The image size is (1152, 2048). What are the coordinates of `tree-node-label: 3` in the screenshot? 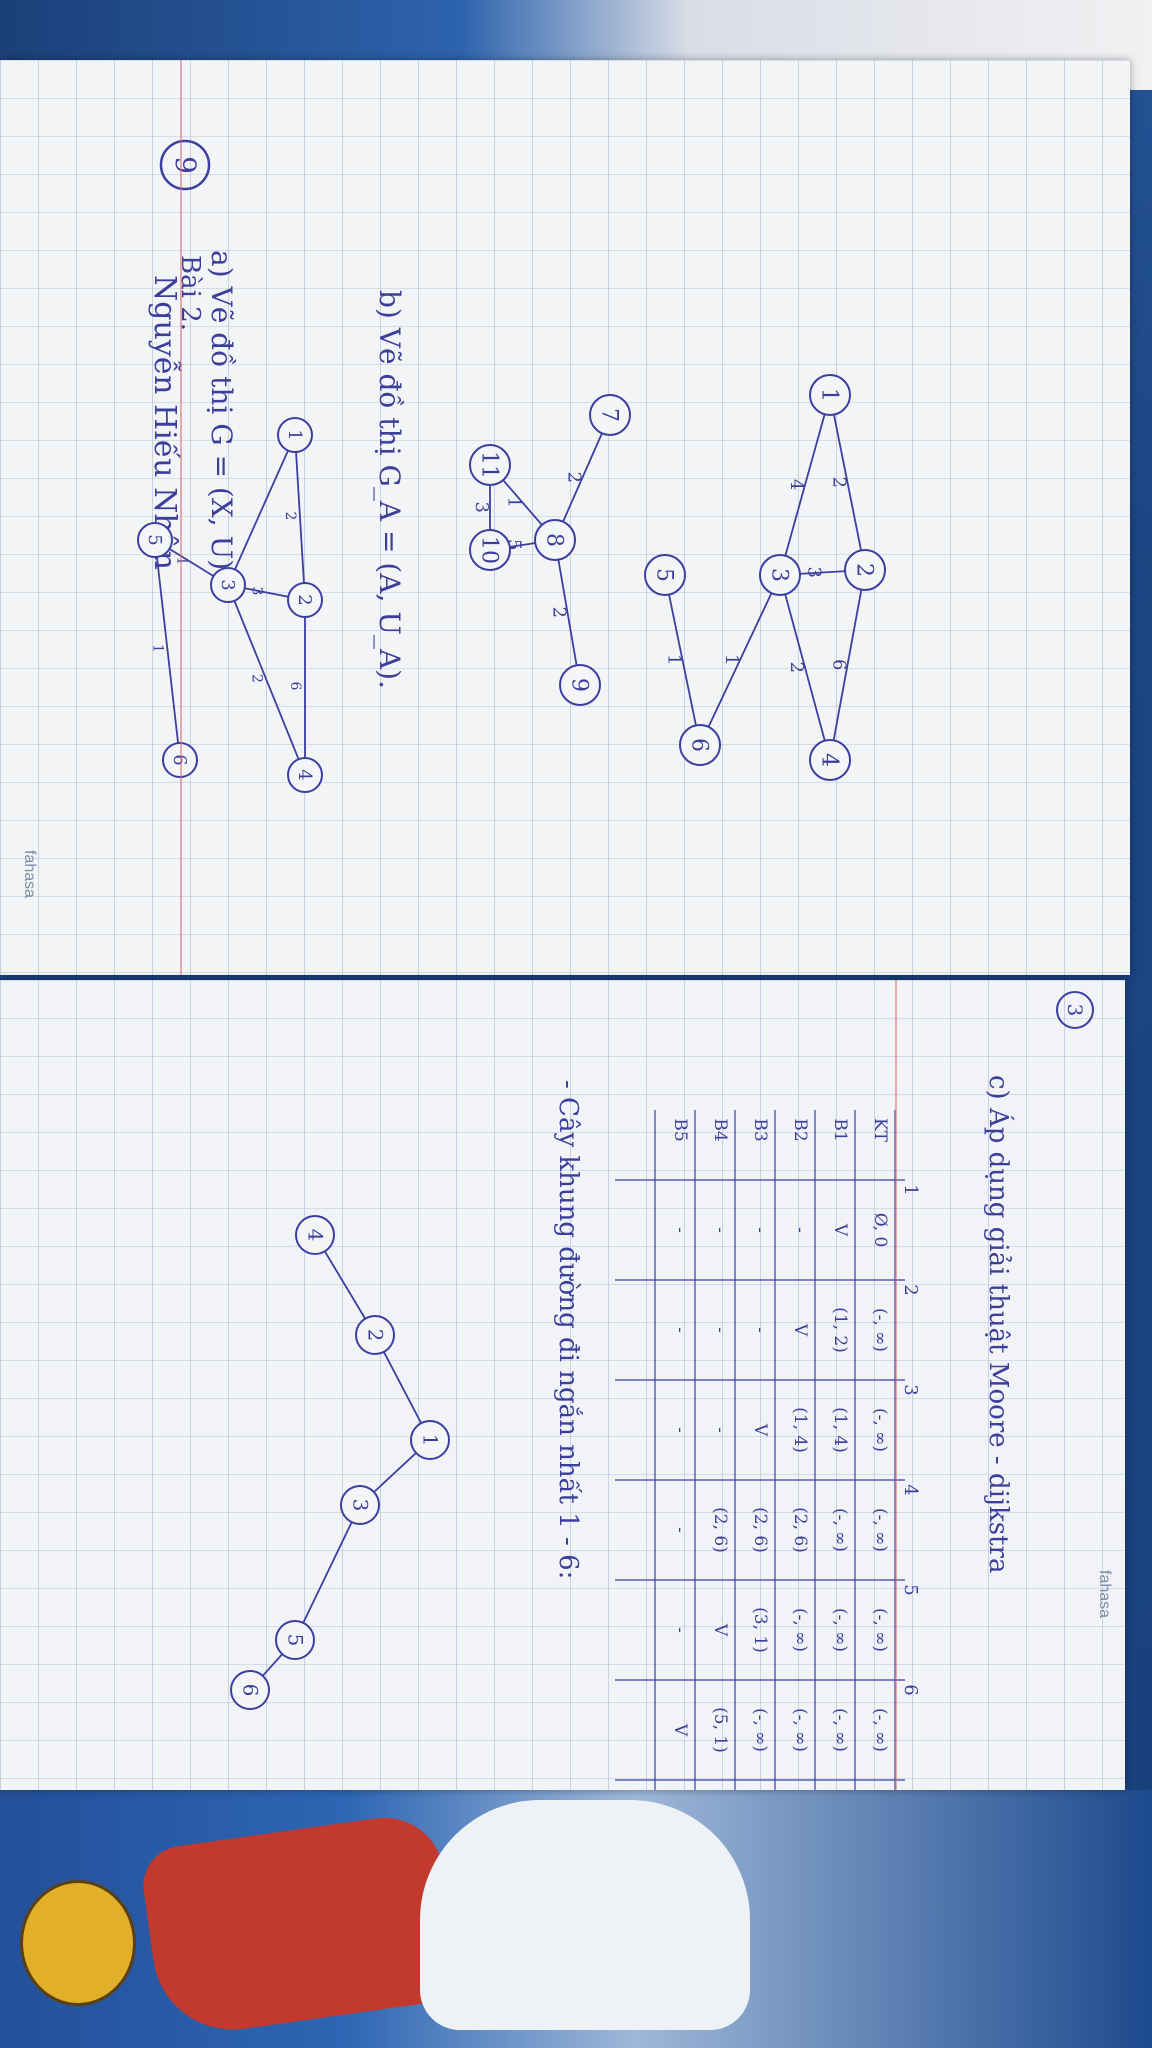 It's located at (360, 1505).